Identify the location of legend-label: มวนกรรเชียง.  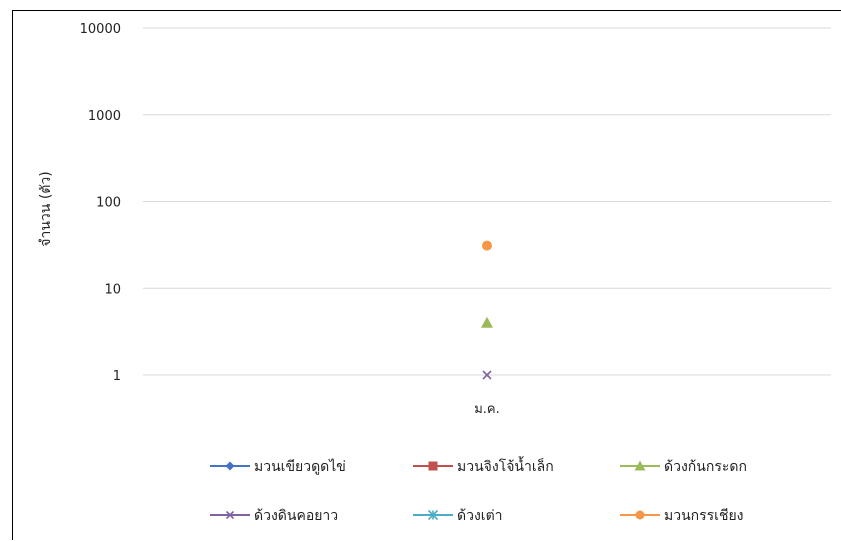
(704, 516).